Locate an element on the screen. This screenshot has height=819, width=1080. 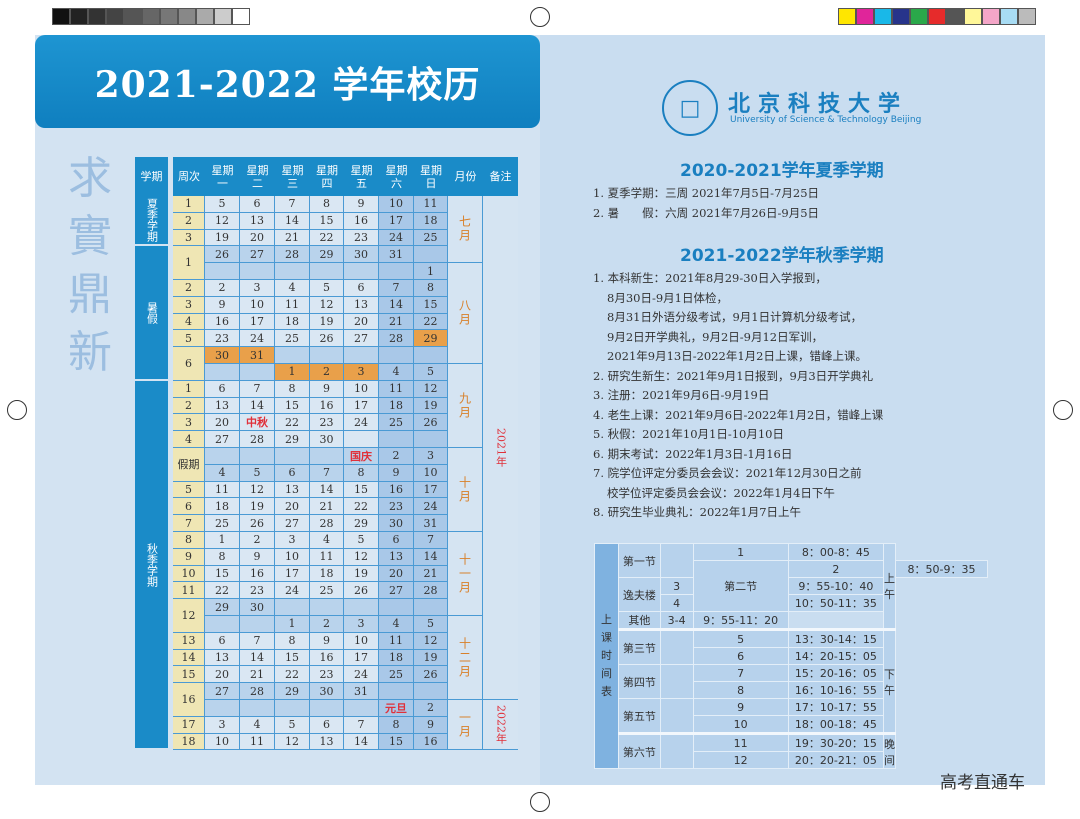
day-cell: 25 is located at coordinates (396, 675).